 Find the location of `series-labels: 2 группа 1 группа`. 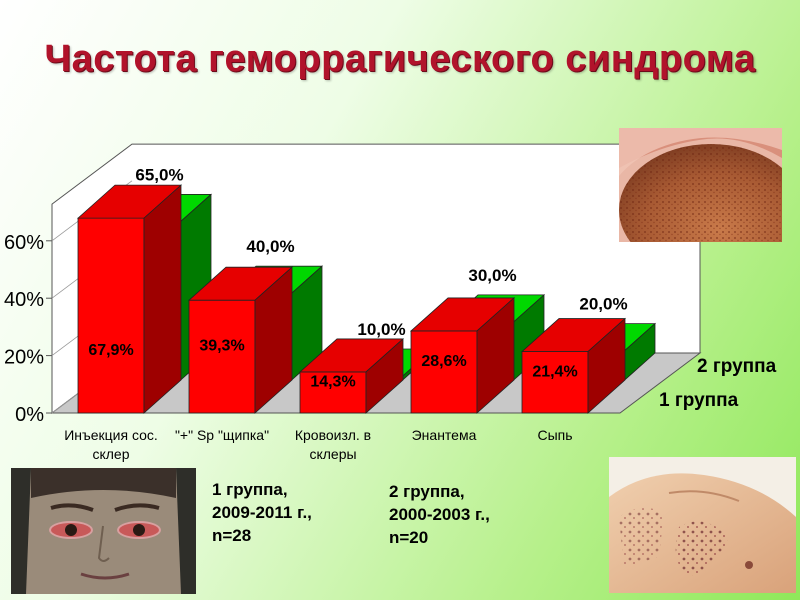

series-labels: 2 группа 1 группа is located at coordinates (718, 383).